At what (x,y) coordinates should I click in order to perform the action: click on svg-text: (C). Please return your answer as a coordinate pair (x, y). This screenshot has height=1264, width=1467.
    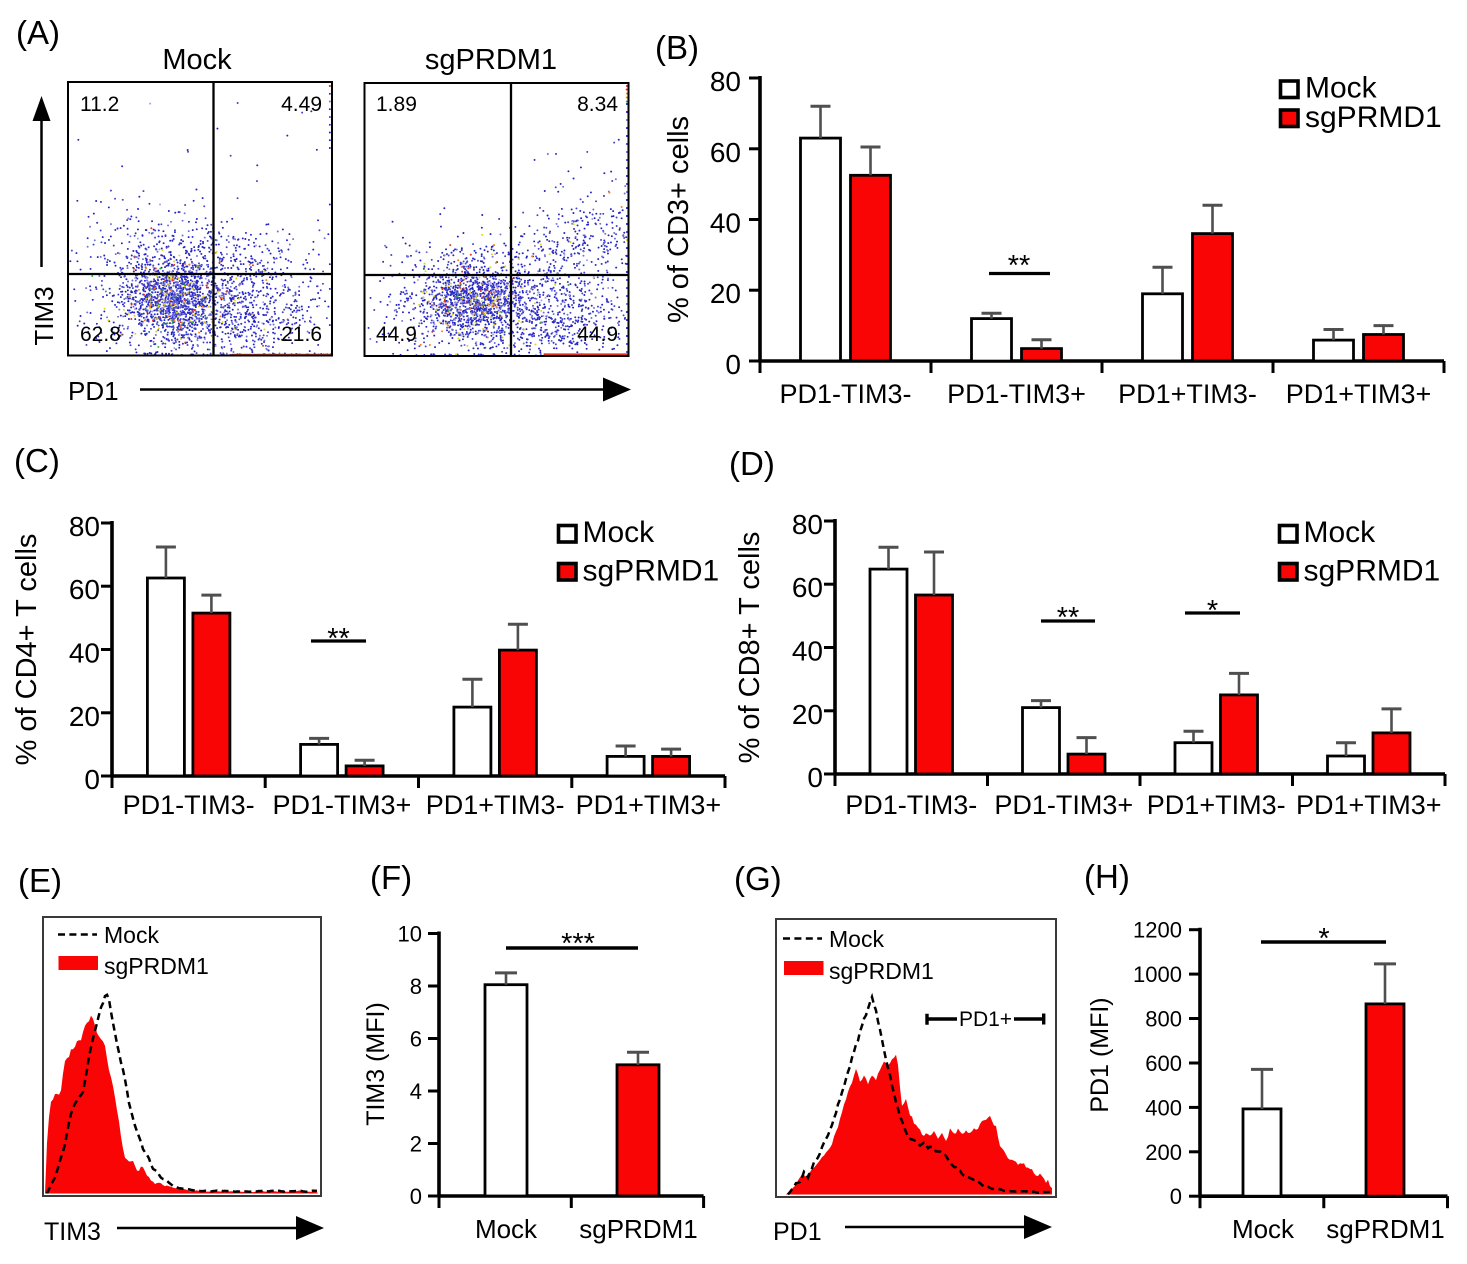
    Looking at the image, I should click on (37, 460).